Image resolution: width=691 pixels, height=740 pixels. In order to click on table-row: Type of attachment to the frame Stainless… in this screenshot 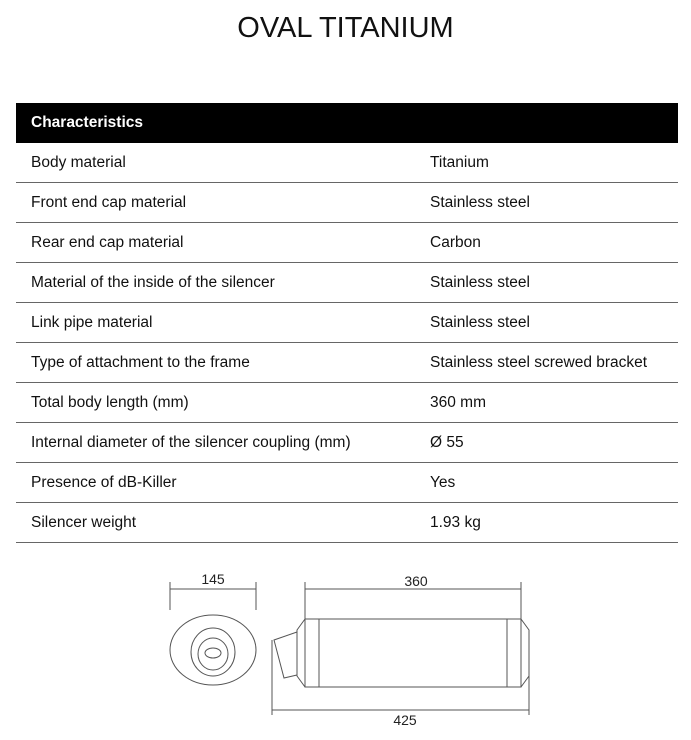, I will do `click(347, 362)`.